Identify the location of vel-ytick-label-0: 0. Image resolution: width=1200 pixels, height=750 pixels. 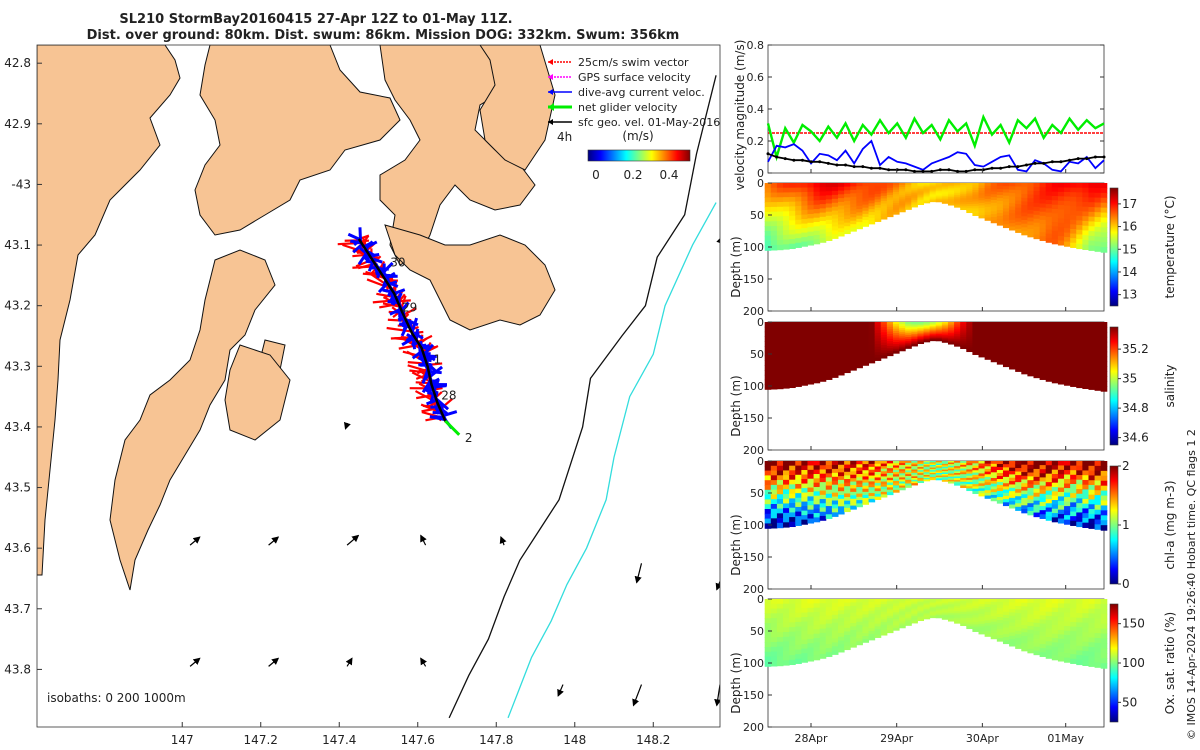
(760, 173).